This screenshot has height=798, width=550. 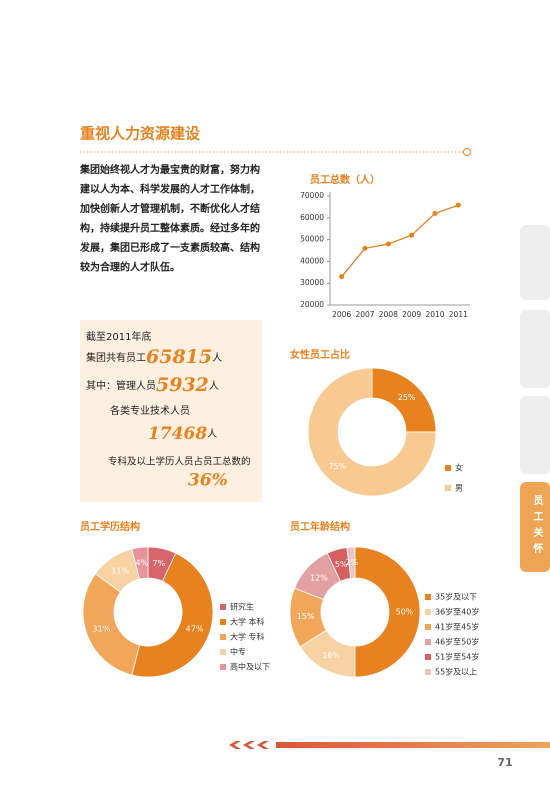 What do you see at coordinates (169, 208) in the screenshot?
I see `intro-line: 加快创新人才管理机制，不断优化人才结` at bounding box center [169, 208].